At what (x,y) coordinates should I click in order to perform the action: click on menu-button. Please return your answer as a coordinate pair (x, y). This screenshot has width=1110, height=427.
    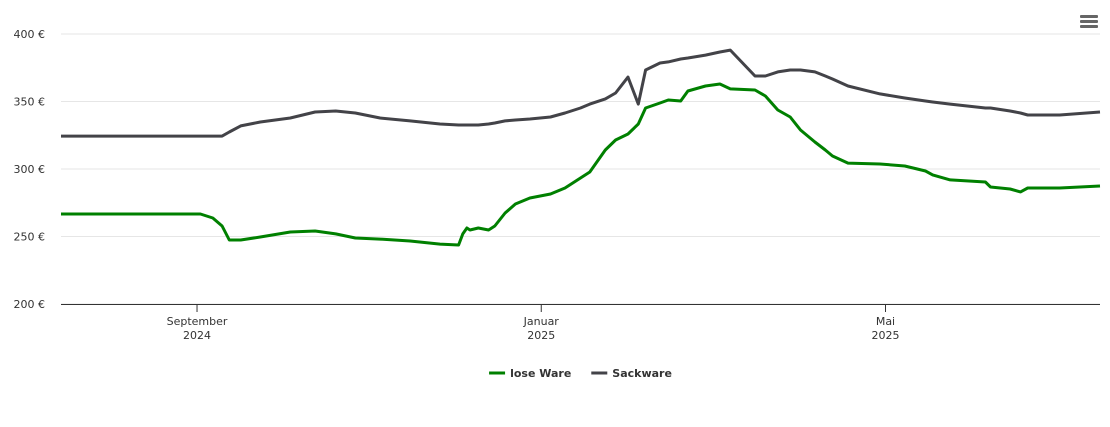
    Looking at the image, I should click on (1089, 21).